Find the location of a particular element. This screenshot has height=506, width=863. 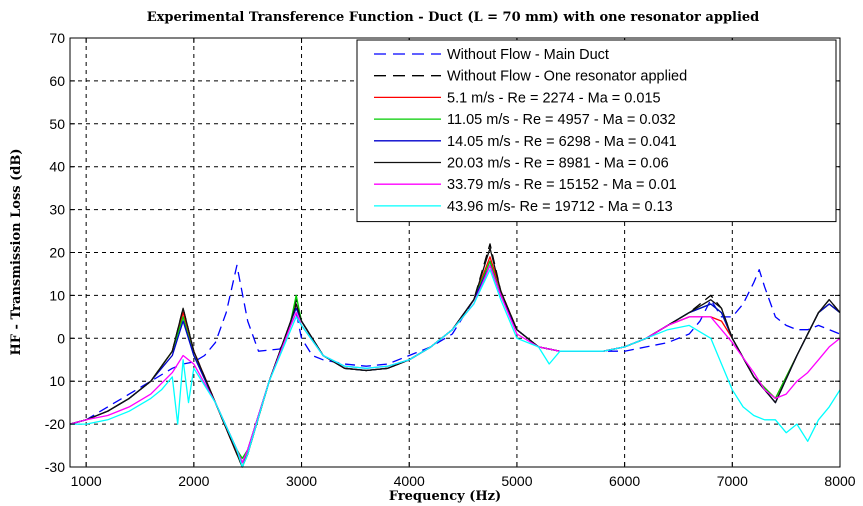

y-tick-label: 40 is located at coordinates (57, 167).